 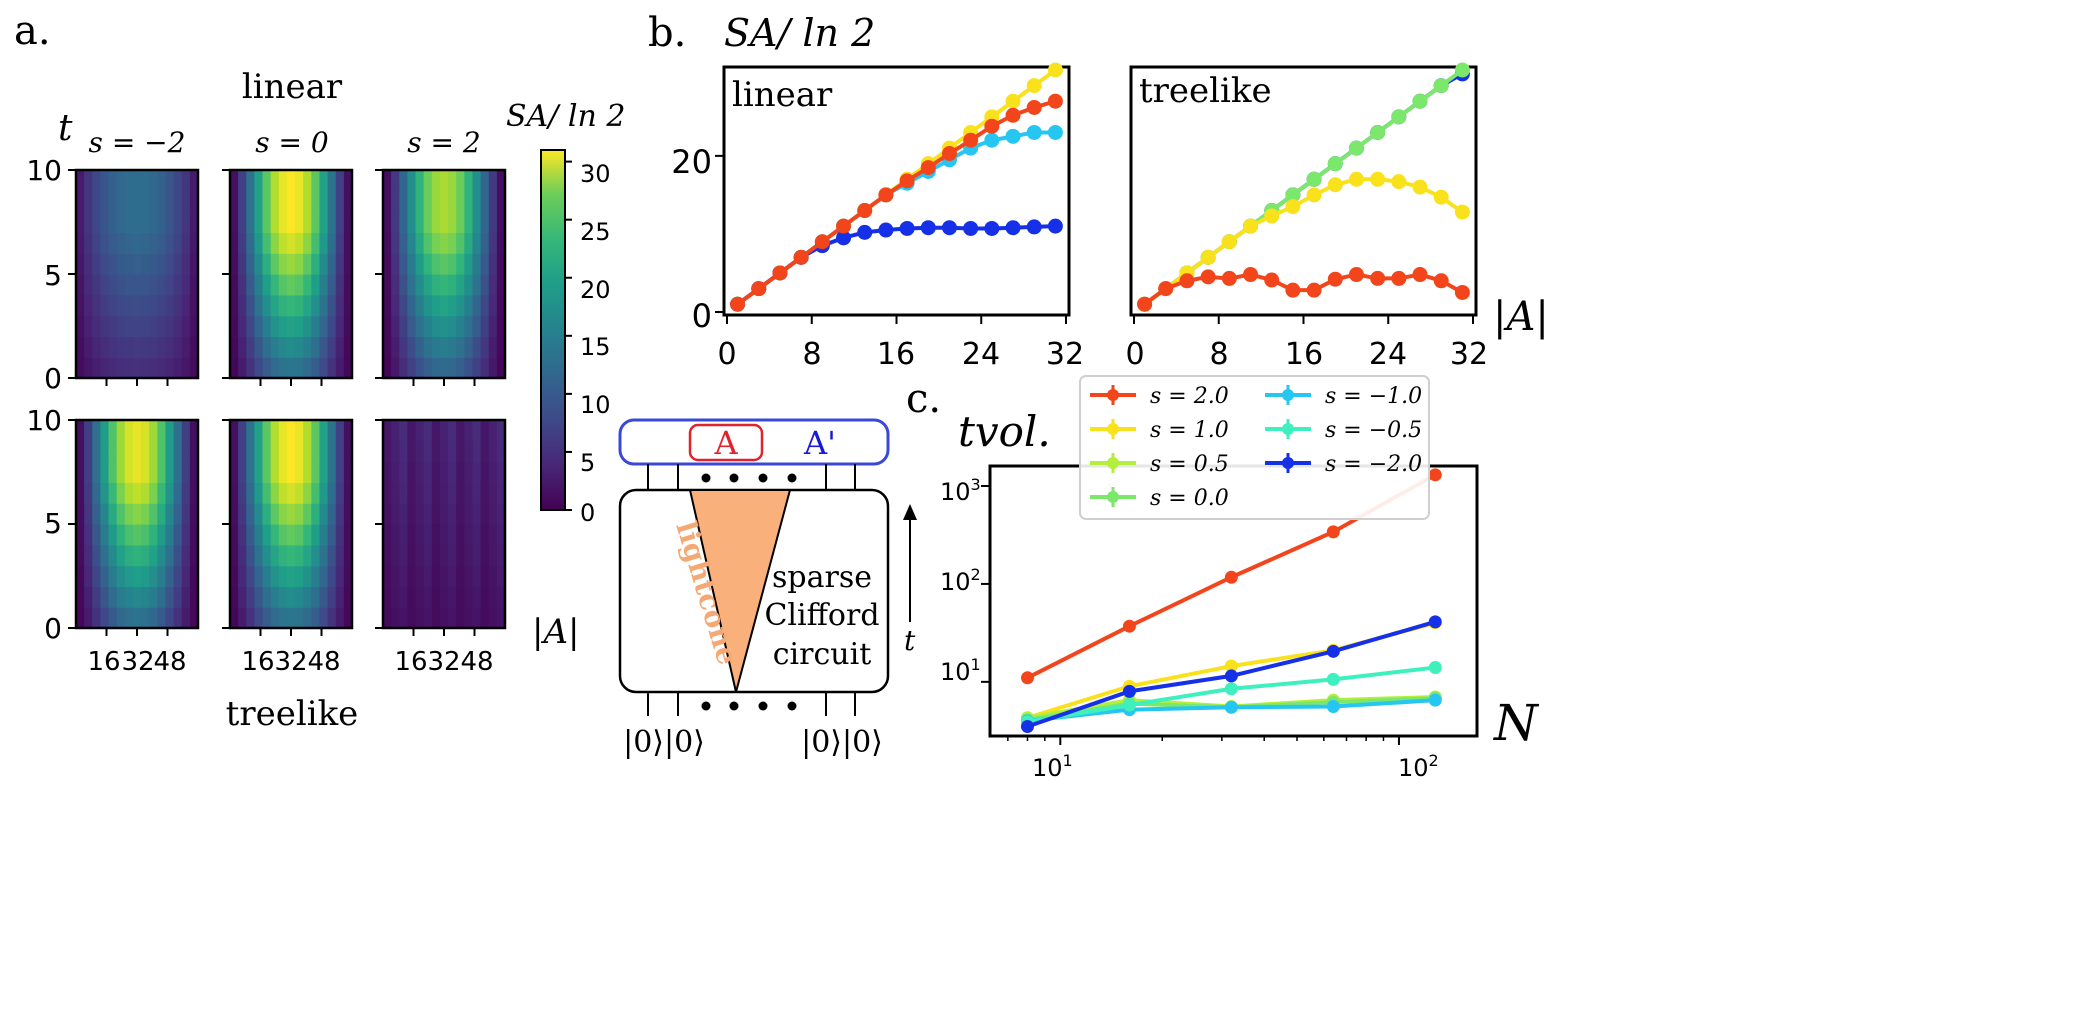 I want to click on c-xtick-100: 102, so click(x=1418, y=766).